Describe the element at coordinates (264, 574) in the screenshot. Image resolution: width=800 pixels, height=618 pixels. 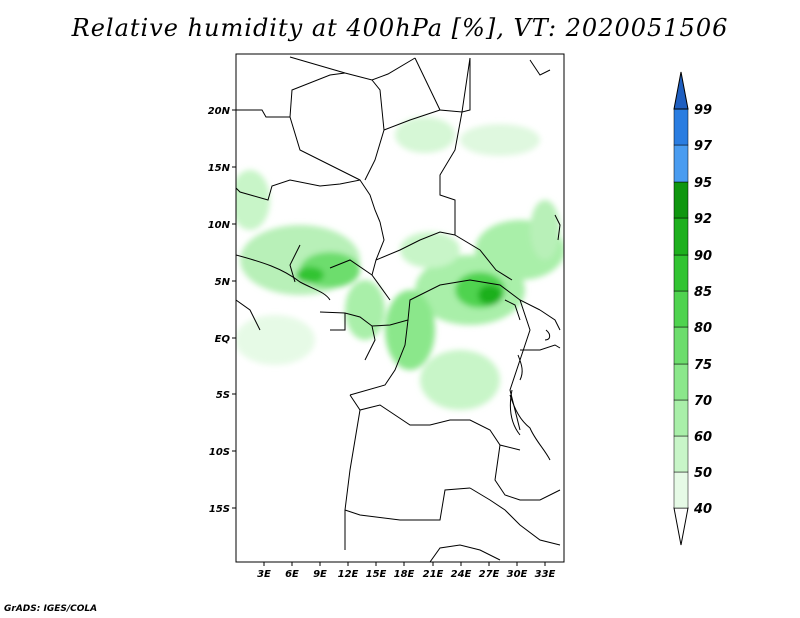
I see `svg-text: 3E` at that location.